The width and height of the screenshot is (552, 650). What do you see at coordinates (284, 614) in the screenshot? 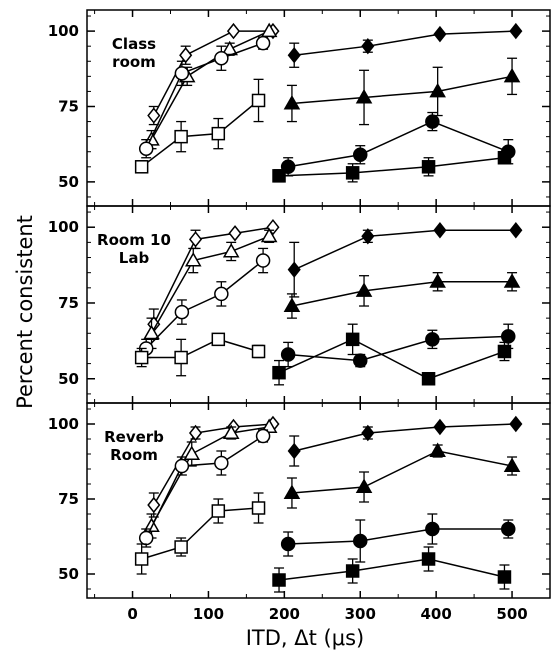
I see `x-tick-label: 200` at bounding box center [284, 614].